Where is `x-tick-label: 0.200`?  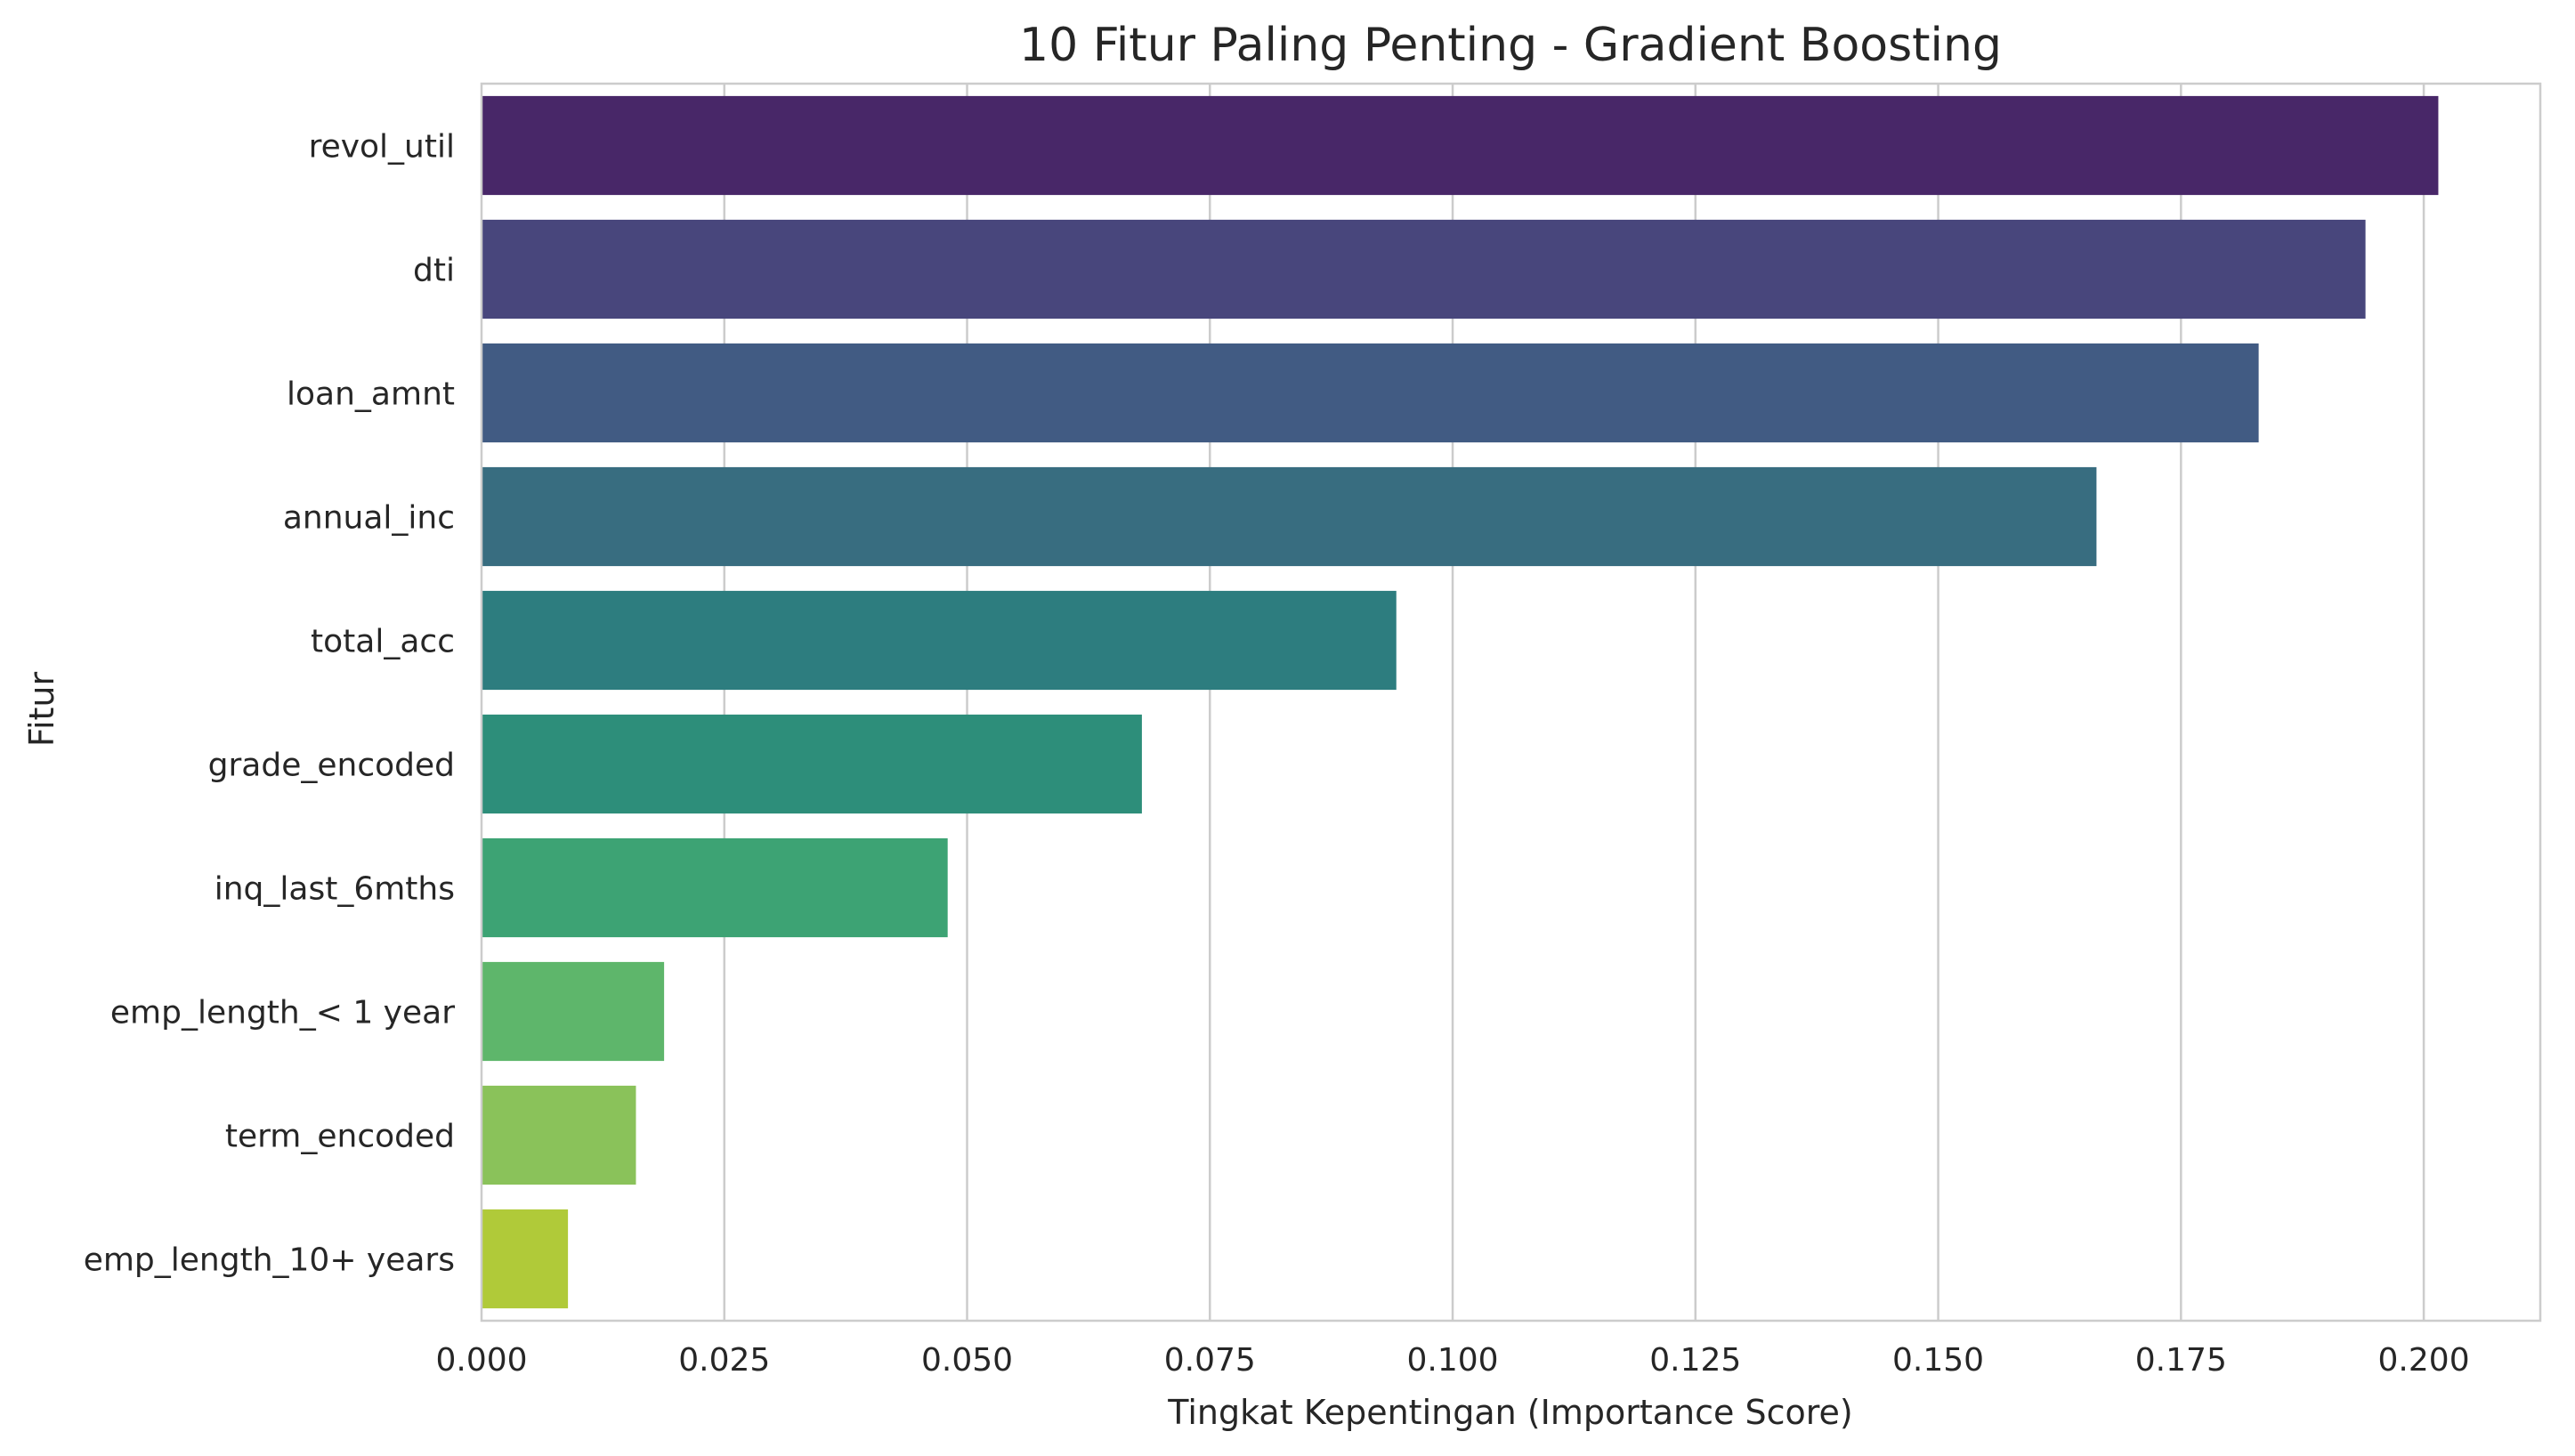 x-tick-label: 0.200 is located at coordinates (2424, 1360).